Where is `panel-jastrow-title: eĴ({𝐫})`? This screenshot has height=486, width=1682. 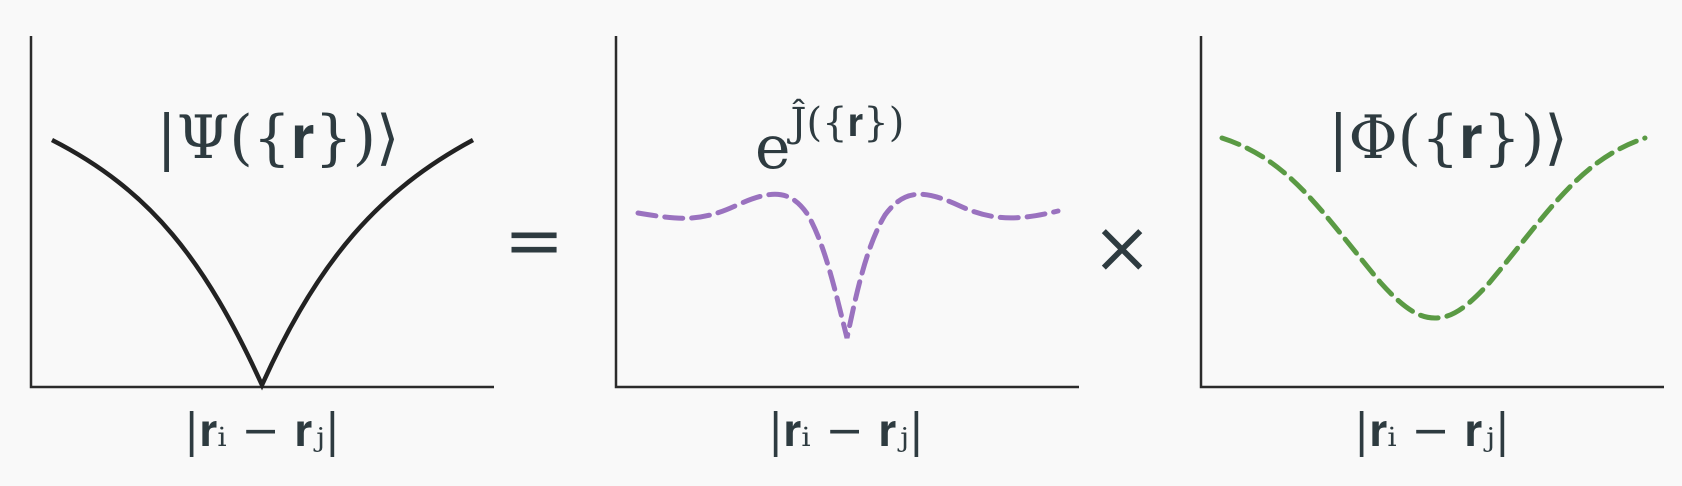 panel-jastrow-title: eĴ({𝐫}) is located at coordinates (829, 141).